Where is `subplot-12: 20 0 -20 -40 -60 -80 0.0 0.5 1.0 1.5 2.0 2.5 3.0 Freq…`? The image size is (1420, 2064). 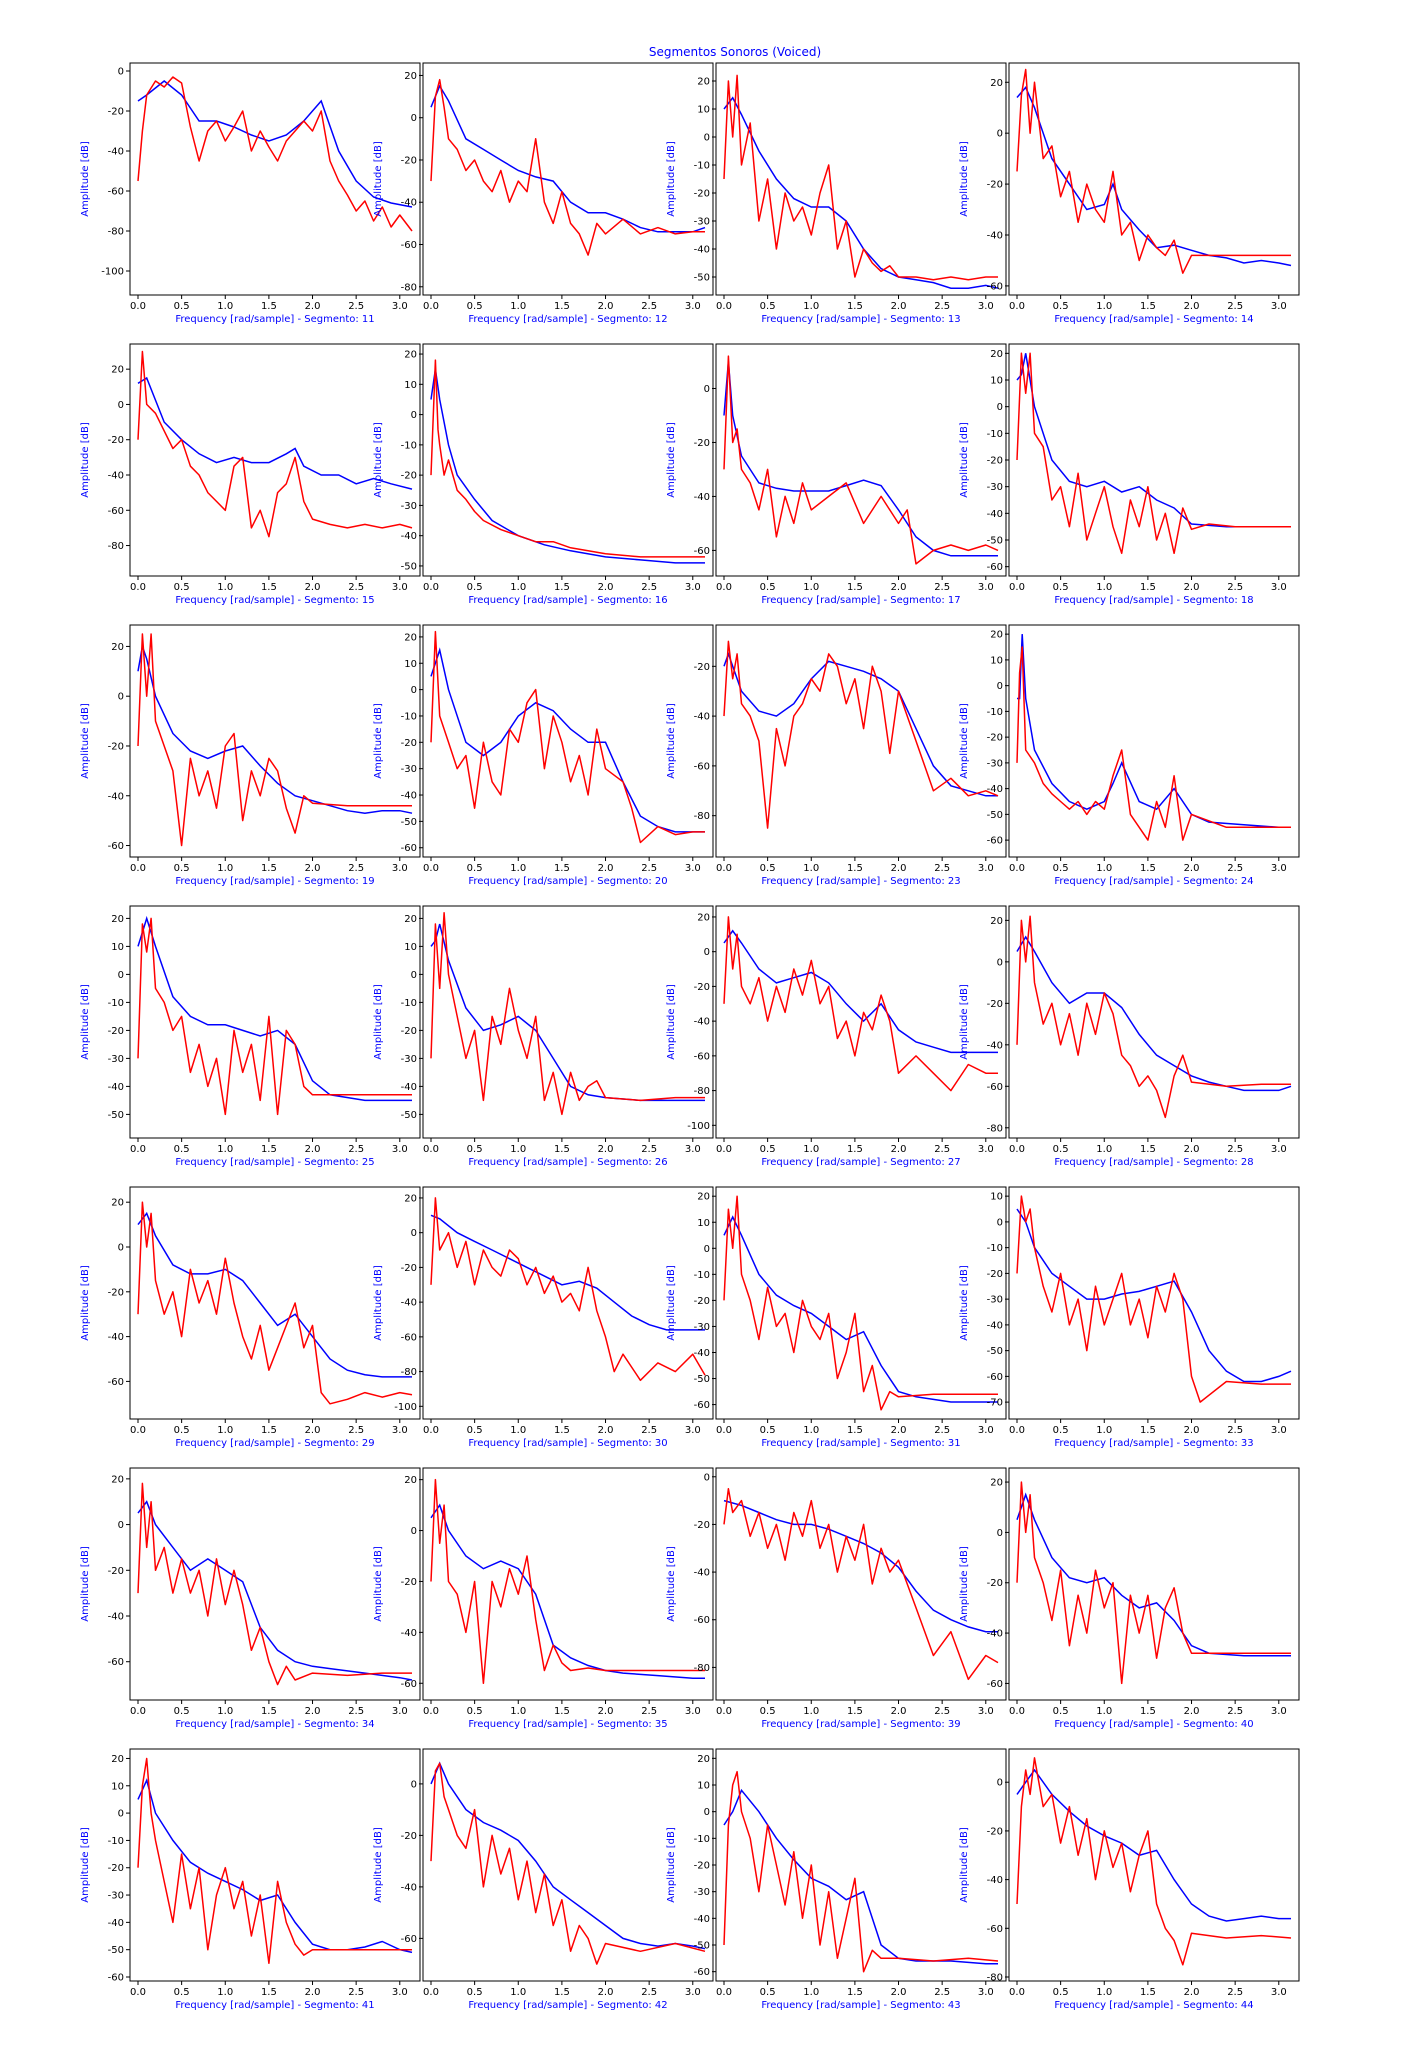 subplot-12: 20 0 -20 -40 -60 -80 0.0 0.5 1.0 1.5 2.0 2.5 3.0 Freq… is located at coordinates (543, 193).